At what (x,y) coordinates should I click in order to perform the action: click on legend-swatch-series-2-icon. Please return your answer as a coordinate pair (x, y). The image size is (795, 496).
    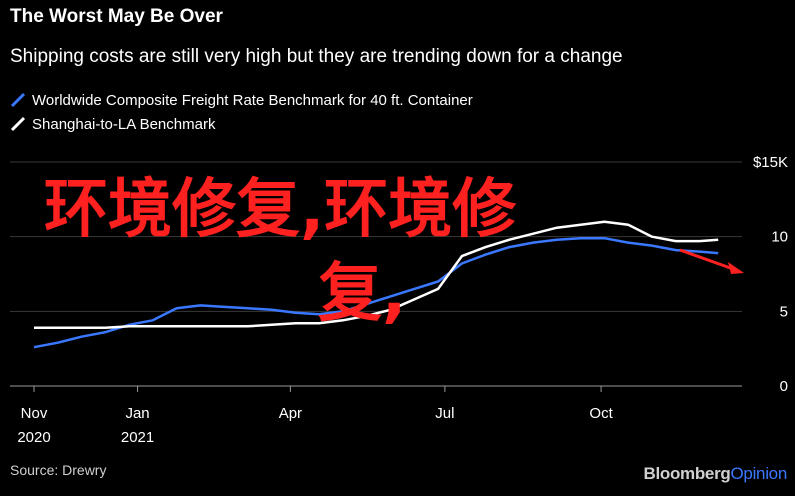
    Looking at the image, I should click on (18, 124).